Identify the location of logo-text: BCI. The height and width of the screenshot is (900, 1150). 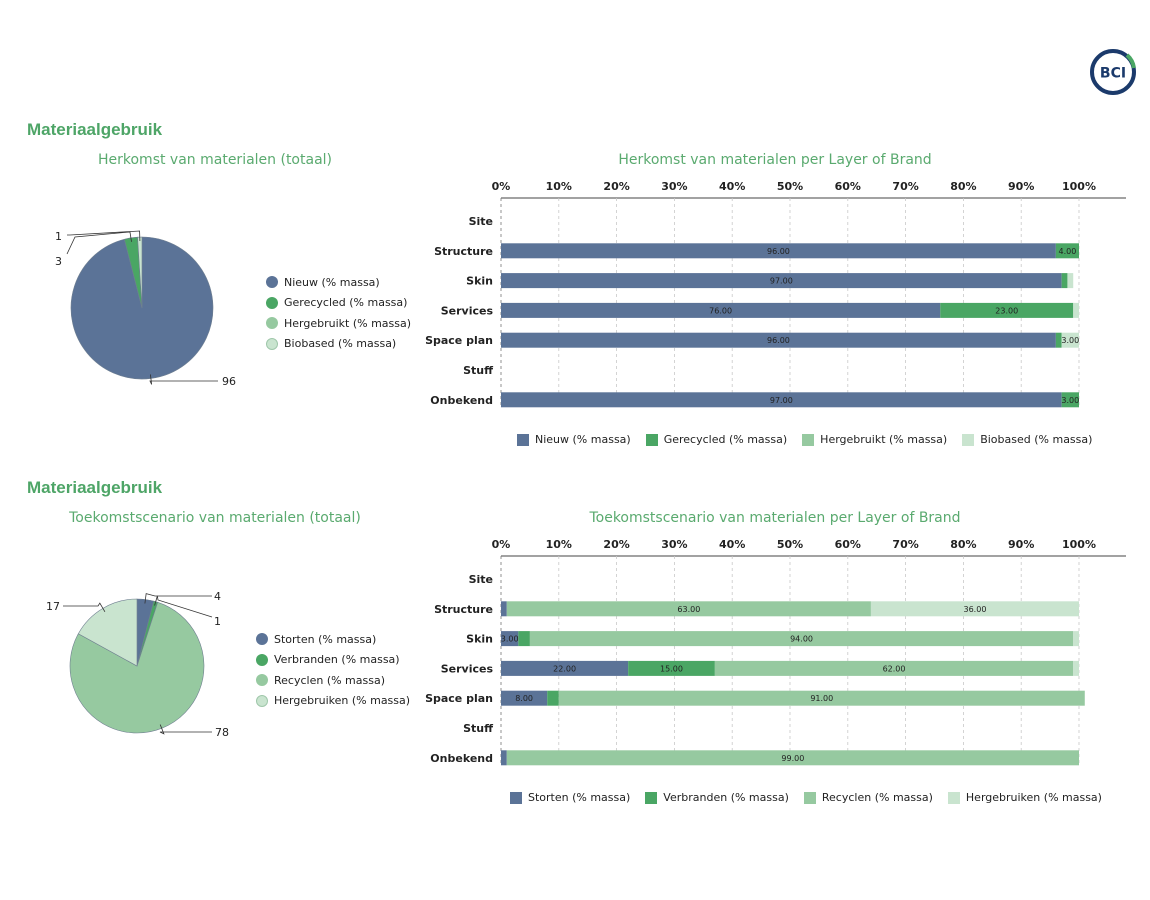
(1113, 74).